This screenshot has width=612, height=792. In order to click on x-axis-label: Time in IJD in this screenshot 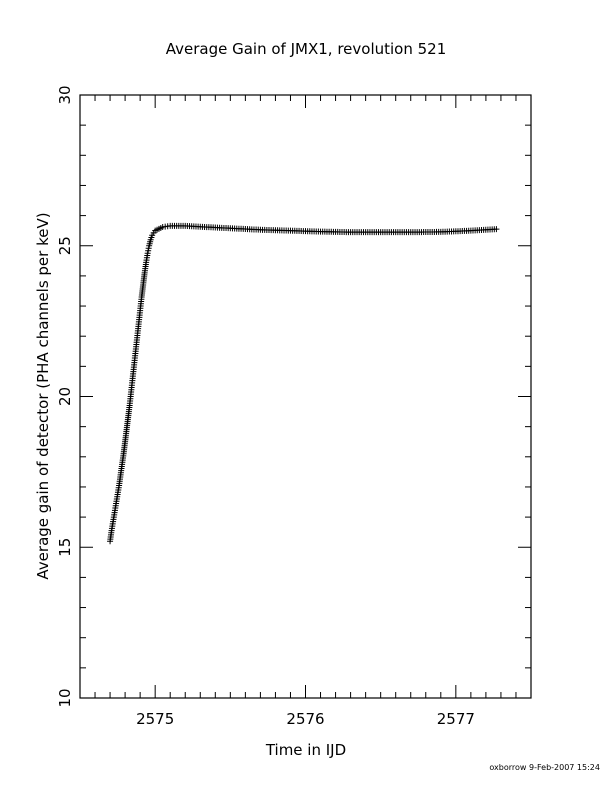, I will do `click(305, 750)`.